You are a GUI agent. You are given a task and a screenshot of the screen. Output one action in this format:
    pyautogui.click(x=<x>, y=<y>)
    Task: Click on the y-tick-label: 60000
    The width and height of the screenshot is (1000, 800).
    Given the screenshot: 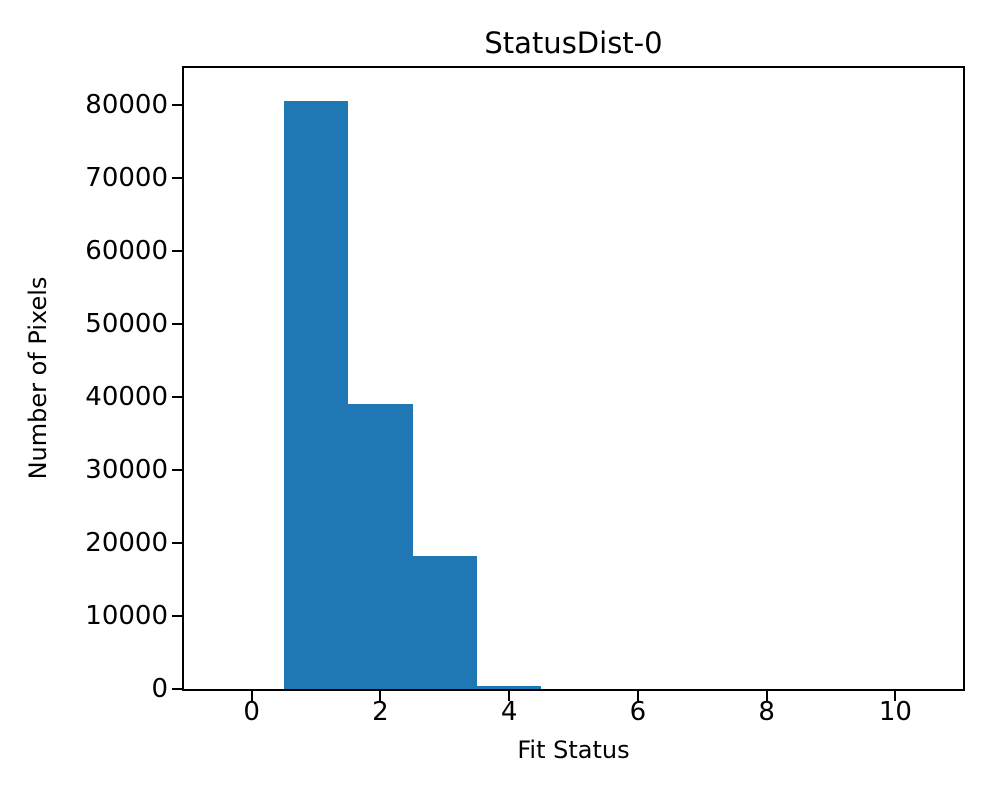 What is the action you would take?
    pyautogui.click(x=126, y=250)
    